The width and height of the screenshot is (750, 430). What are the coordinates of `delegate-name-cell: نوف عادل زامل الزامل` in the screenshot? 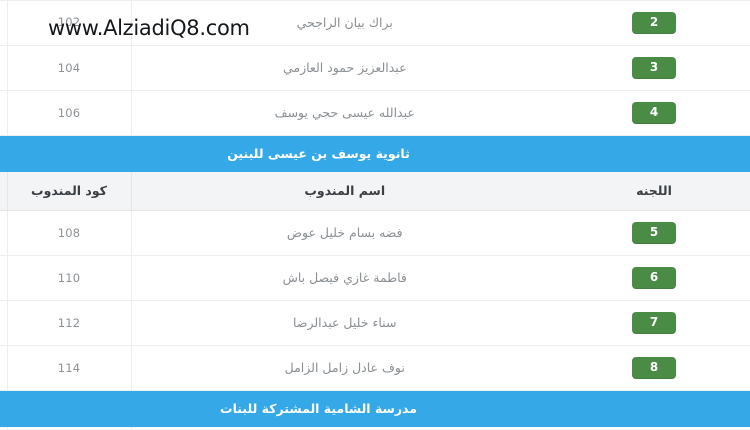 It's located at (344, 368).